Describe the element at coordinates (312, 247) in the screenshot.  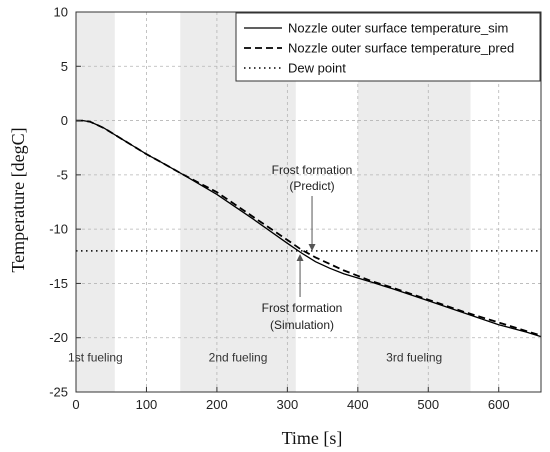
I see `annotation-predict-arrowhead` at that location.